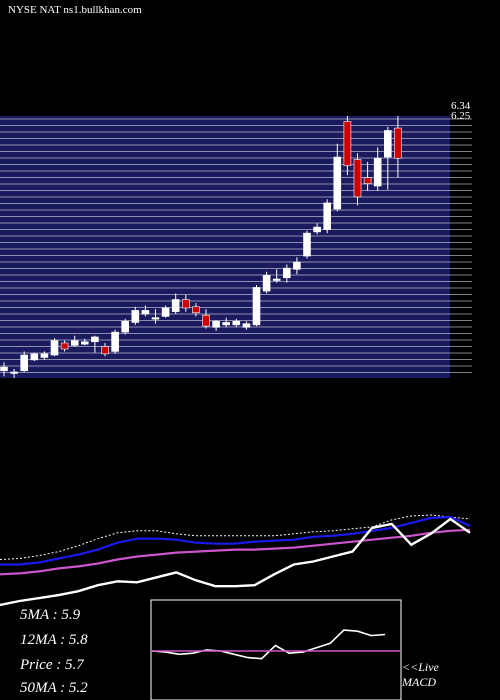 The height and width of the screenshot is (700, 500). Describe the element at coordinates (54, 688) in the screenshot. I see `stat-50ma: 50MA : 5.2` at that location.